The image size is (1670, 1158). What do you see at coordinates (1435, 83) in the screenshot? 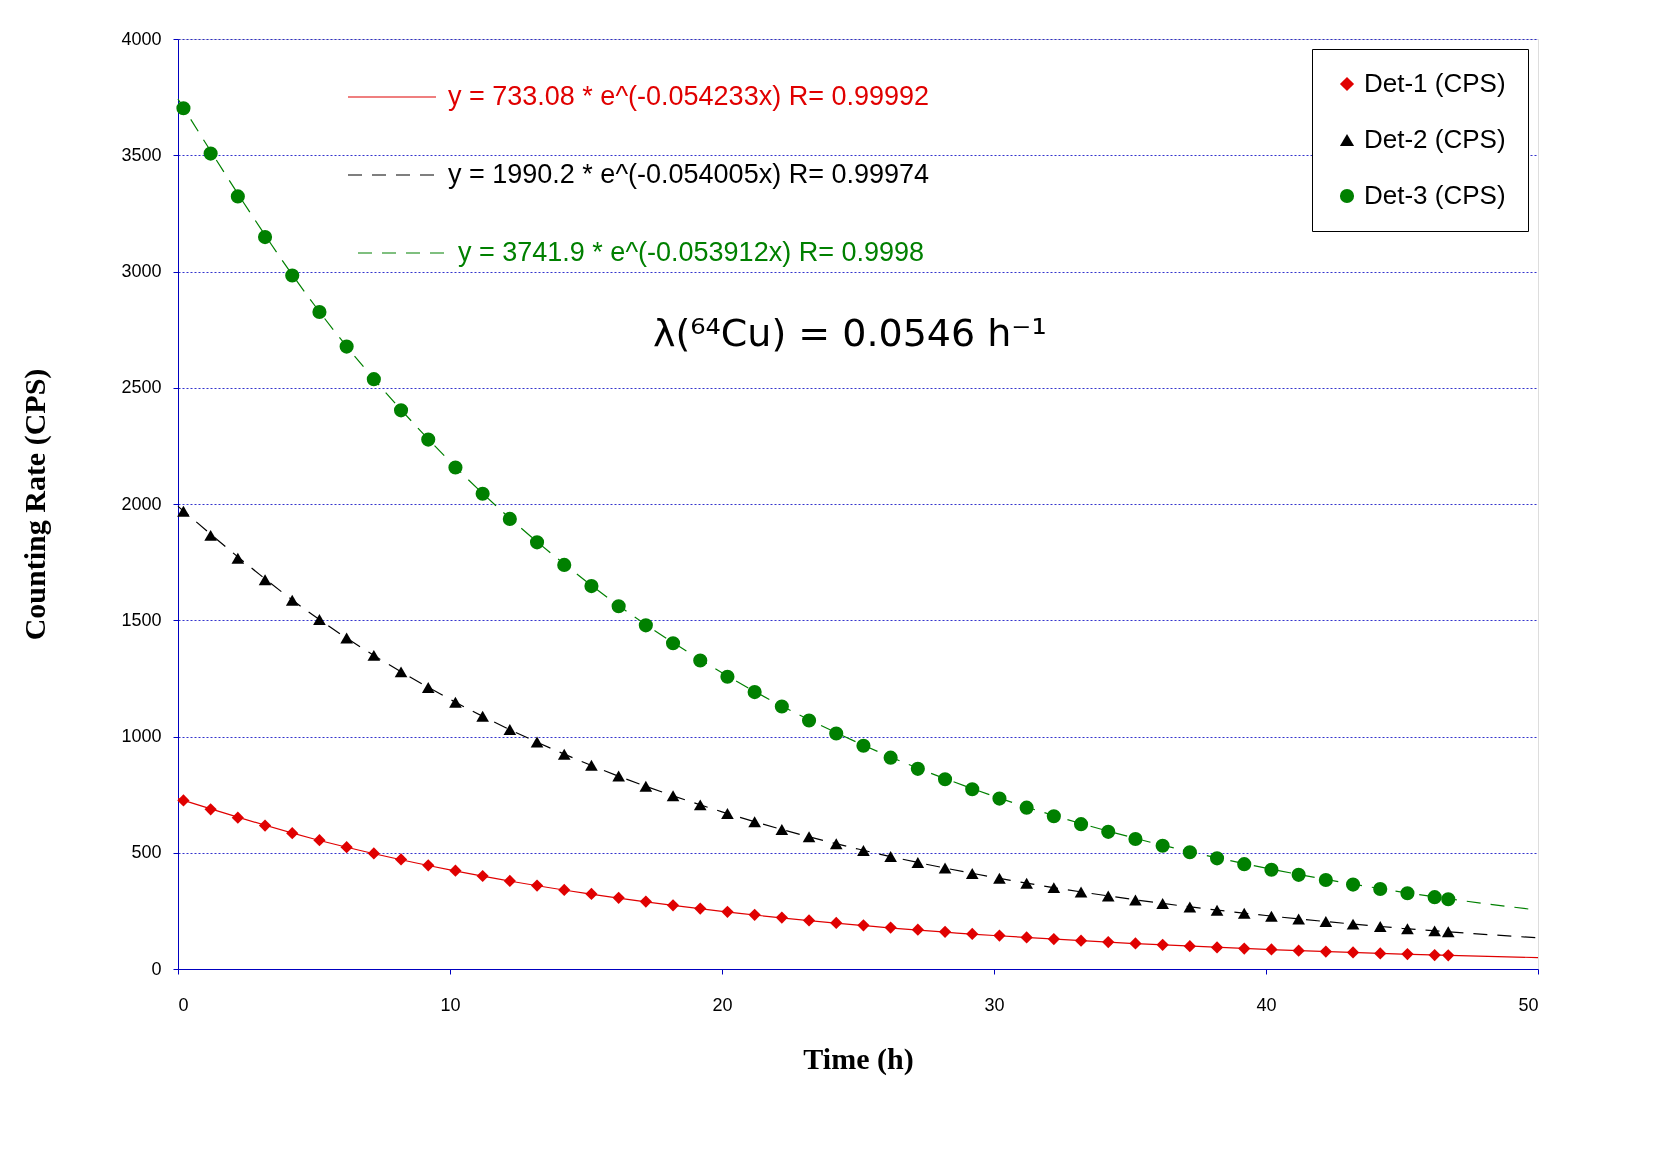
I see `legend-label: Det-1 (CPS)` at bounding box center [1435, 83].